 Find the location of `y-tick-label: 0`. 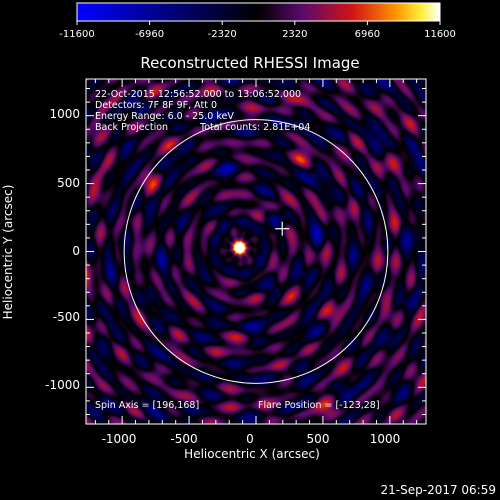

y-tick-label: 0 is located at coordinates (76, 251).